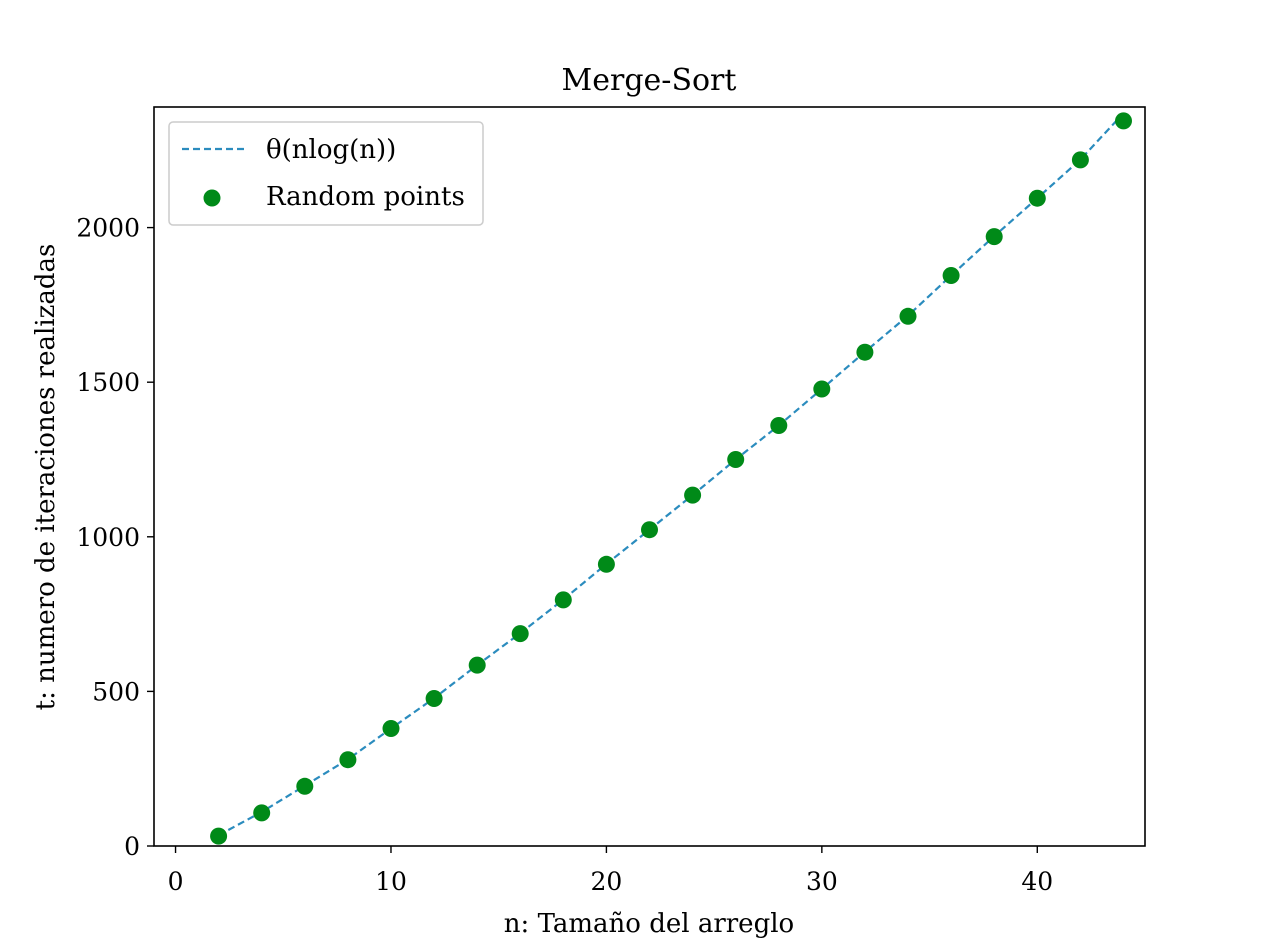 The height and width of the screenshot is (946, 1264). What do you see at coordinates (607, 881) in the screenshot?
I see `x-tick-label: 20` at bounding box center [607, 881].